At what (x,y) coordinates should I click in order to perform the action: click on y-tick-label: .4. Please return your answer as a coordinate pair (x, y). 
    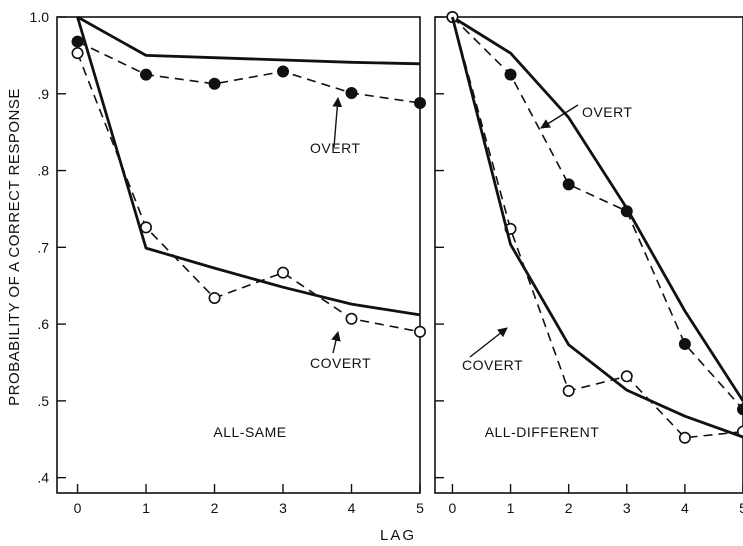
    Looking at the image, I should click on (43, 478).